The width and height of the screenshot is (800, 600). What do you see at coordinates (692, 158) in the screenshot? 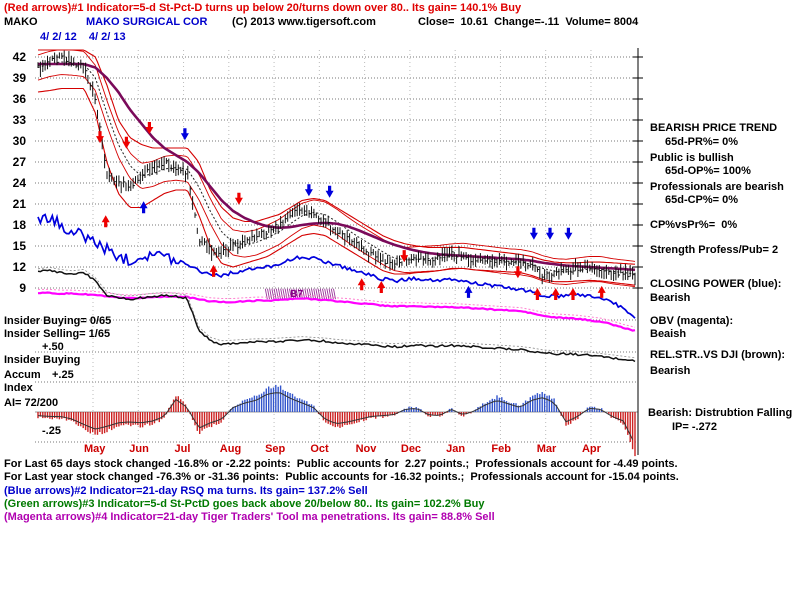
I see `public-sentiment: Public is bullish` at bounding box center [692, 158].